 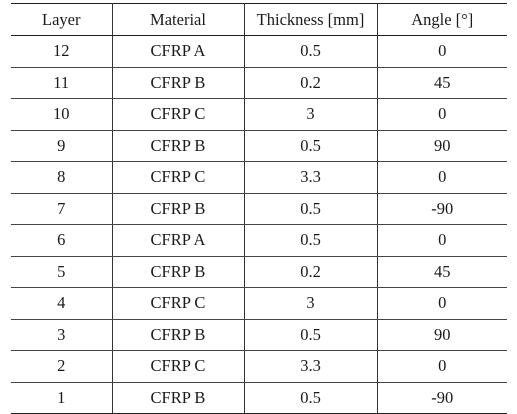 I want to click on table-row: 11 CFRP B 0.2 45, so click(x=259, y=83).